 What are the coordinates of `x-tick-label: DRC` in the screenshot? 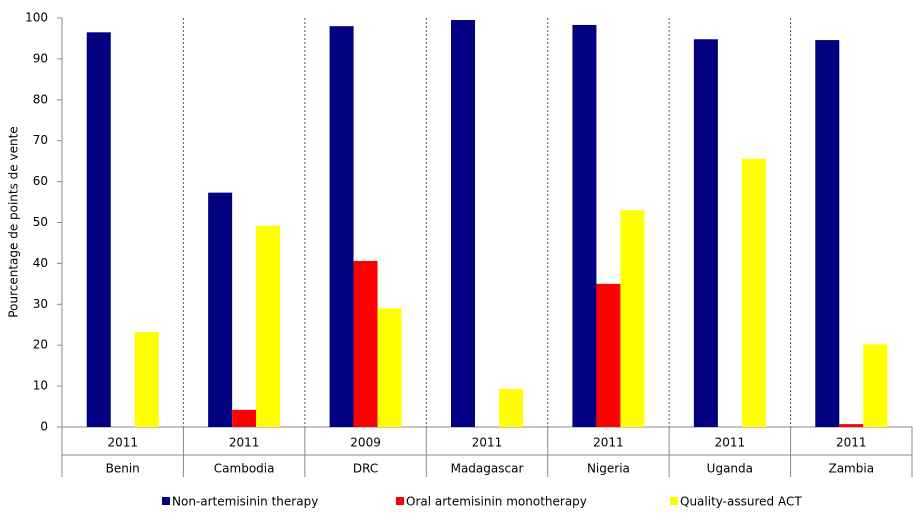 It's located at (365, 469).